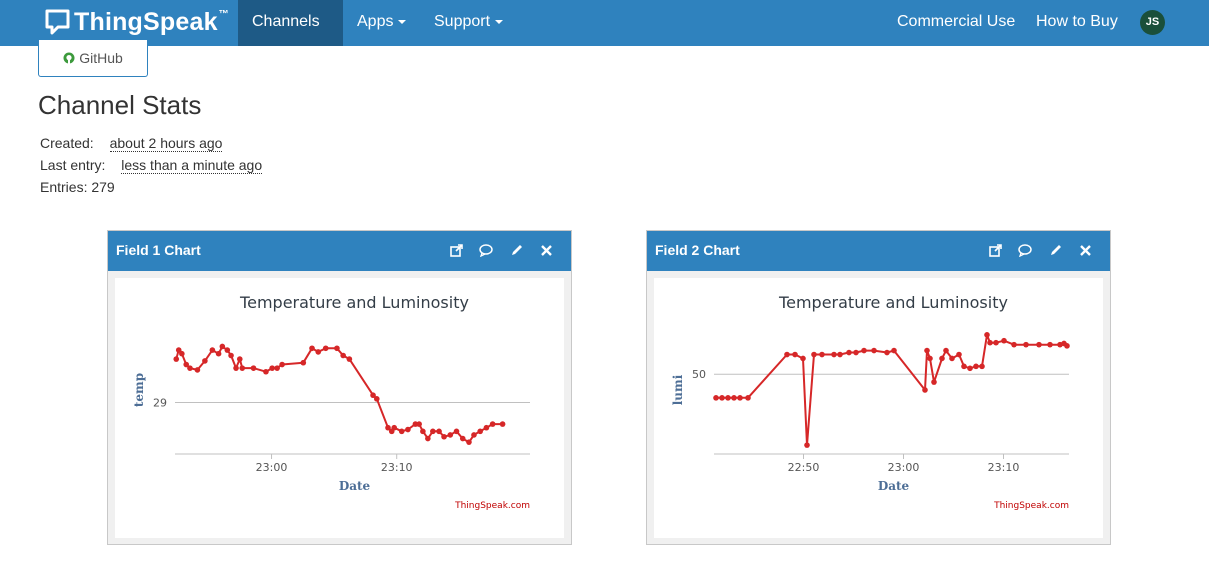 This screenshot has width=1209, height=572. Describe the element at coordinates (290, 34) in the screenshot. I see `nav-channels: Channels` at that location.